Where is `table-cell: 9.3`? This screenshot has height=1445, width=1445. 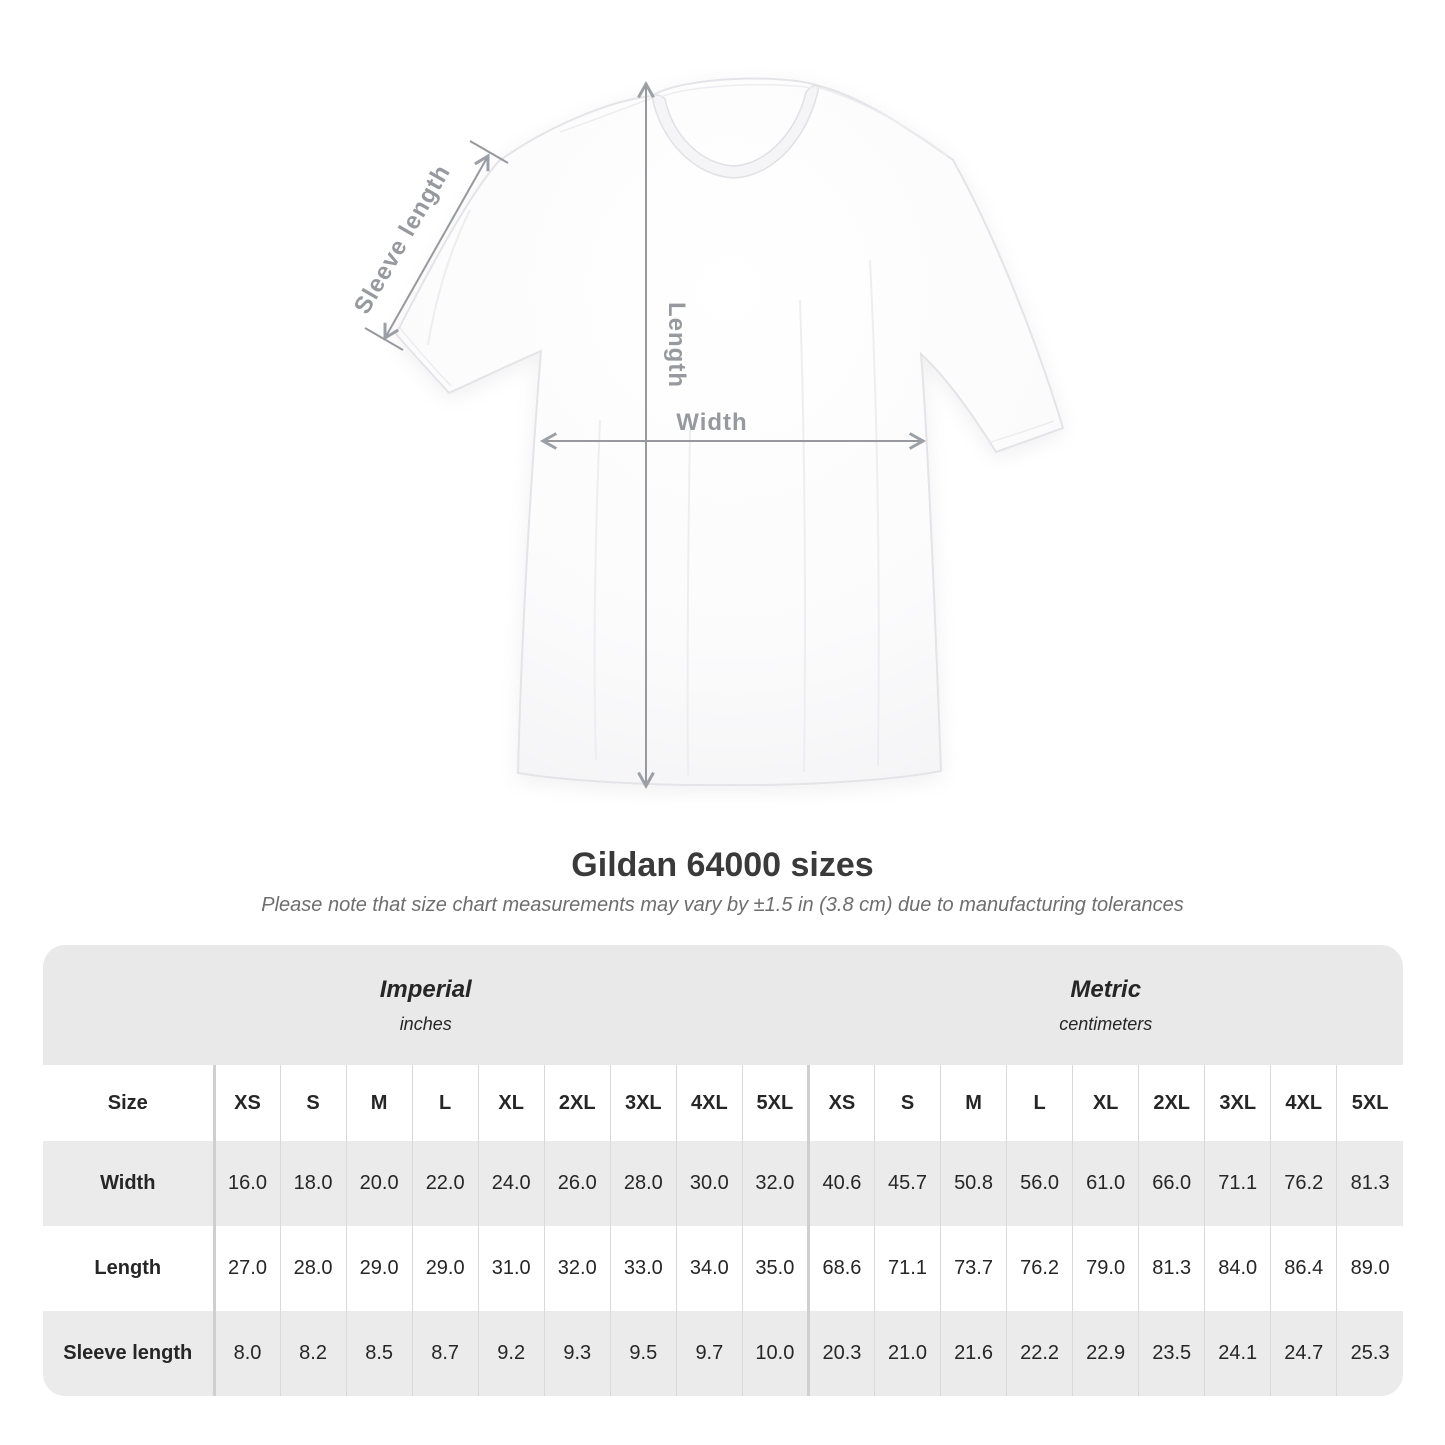
table-cell: 9.3 is located at coordinates (577, 1353).